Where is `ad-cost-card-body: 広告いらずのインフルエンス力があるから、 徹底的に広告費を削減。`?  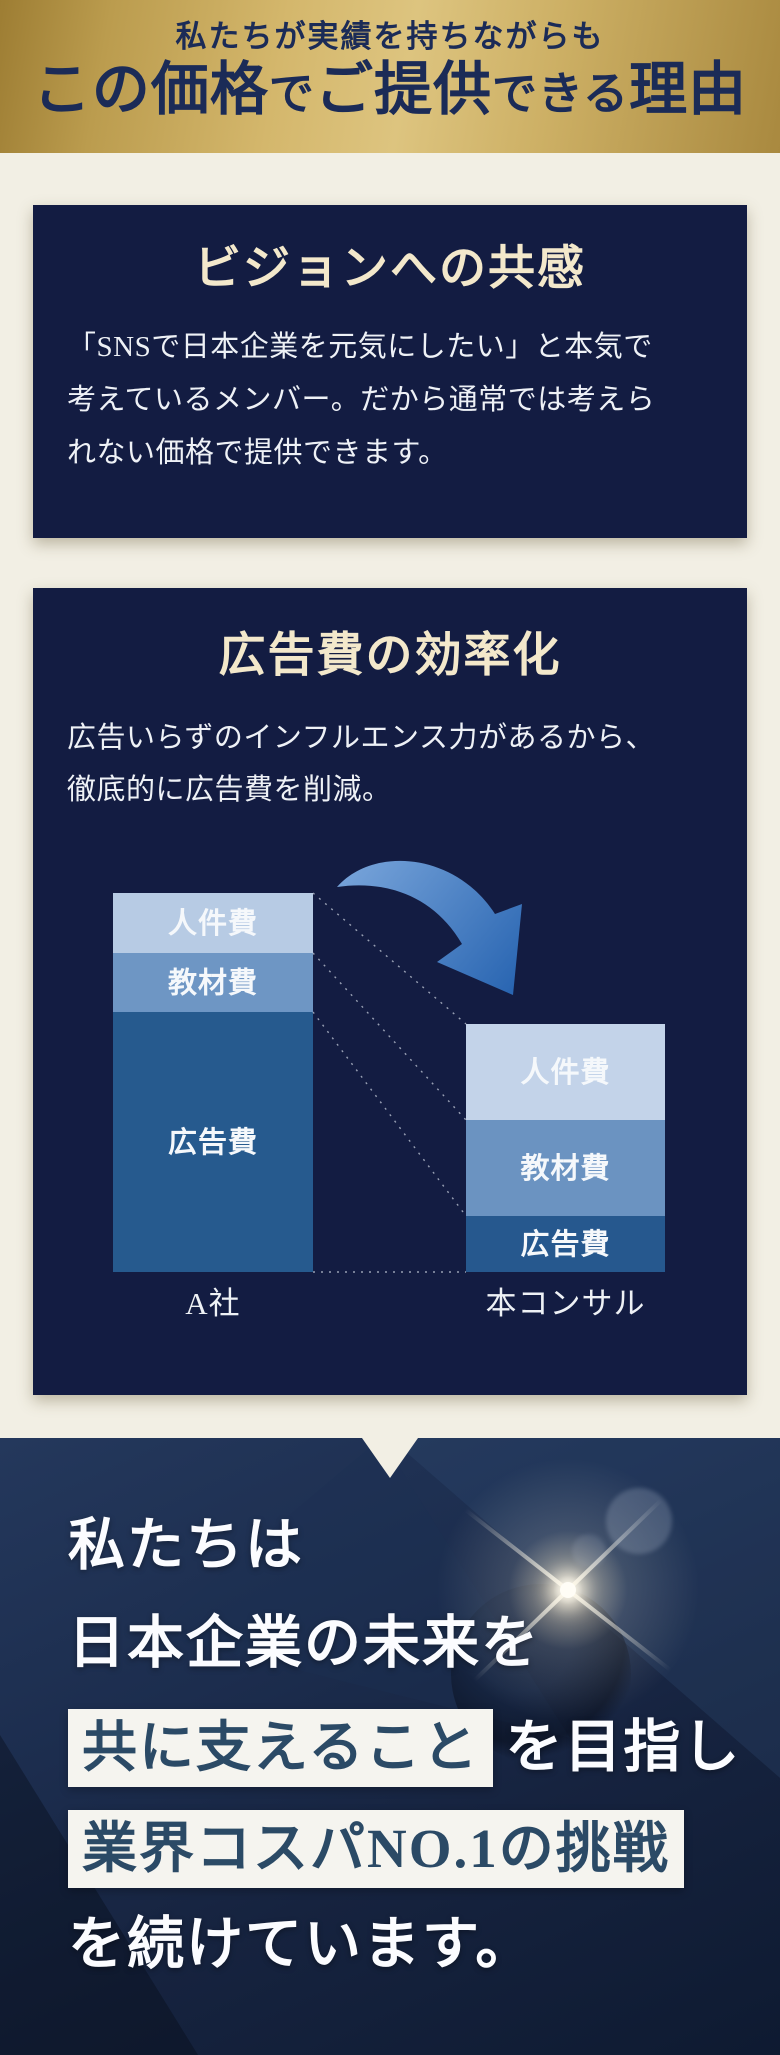
ad-cost-card-body: 広告いらずのインフルエンス力があるから、 徹底的に広告費を削減。 is located at coordinates (392, 764).